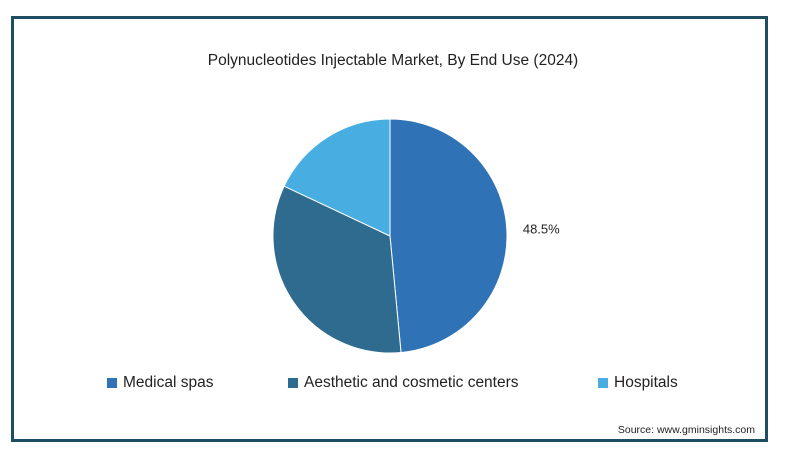 Image resolution: width=786 pixels, height=450 pixels. What do you see at coordinates (337, 177) in the screenshot?
I see `pie-slice-hospitals` at bounding box center [337, 177].